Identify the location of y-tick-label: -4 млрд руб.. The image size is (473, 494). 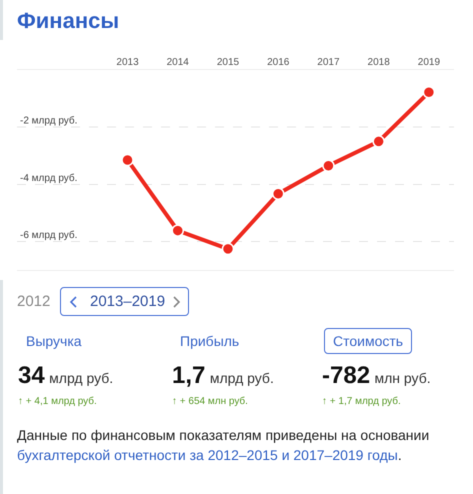
(49, 178).